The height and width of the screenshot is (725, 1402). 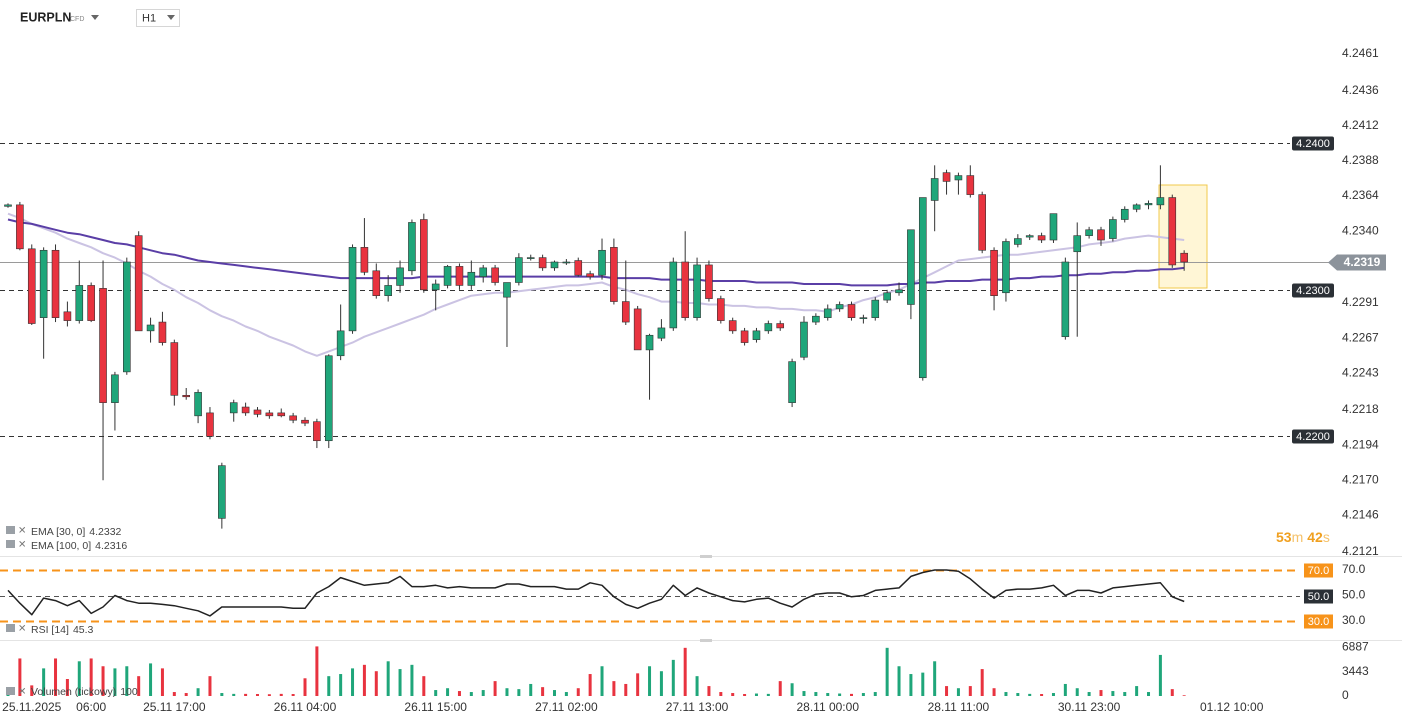 What do you see at coordinates (95, 17) in the screenshot?
I see `dropdown-arrow` at bounding box center [95, 17].